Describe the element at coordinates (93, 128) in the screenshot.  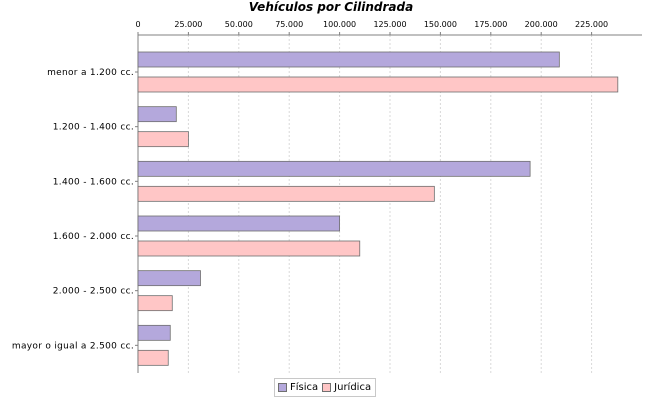
I see `category-label: 1.200 - 1.400 cc.` at that location.